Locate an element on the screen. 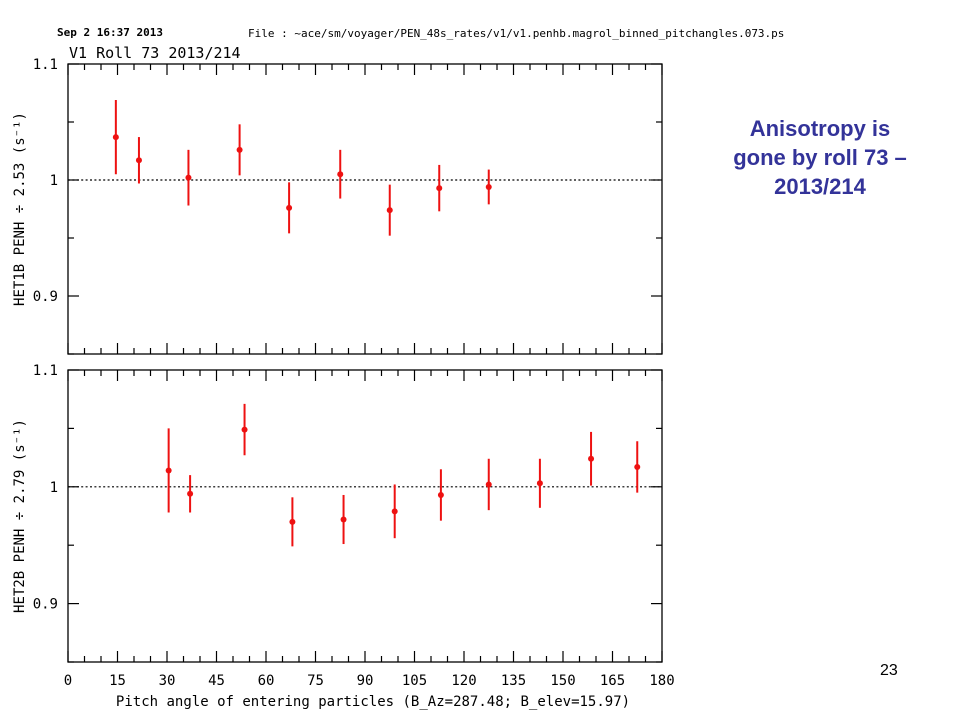 This screenshot has height=720, width=960. x-tick-label: 150 is located at coordinates (562, 681).